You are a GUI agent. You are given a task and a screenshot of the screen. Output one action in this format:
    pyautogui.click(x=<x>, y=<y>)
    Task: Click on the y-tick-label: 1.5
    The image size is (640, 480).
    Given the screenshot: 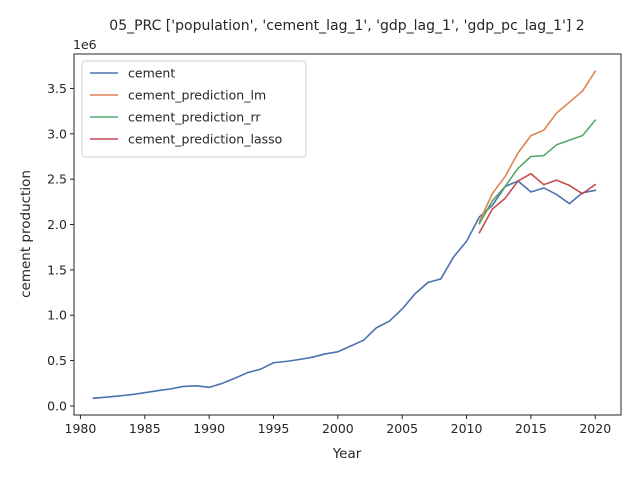 What is the action you would take?
    pyautogui.click(x=57, y=269)
    